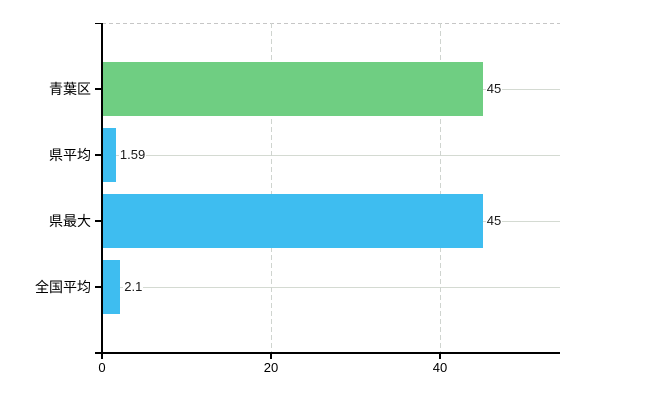  Describe the element at coordinates (440, 367) in the screenshot. I see `x-tick-label: 40` at that location.